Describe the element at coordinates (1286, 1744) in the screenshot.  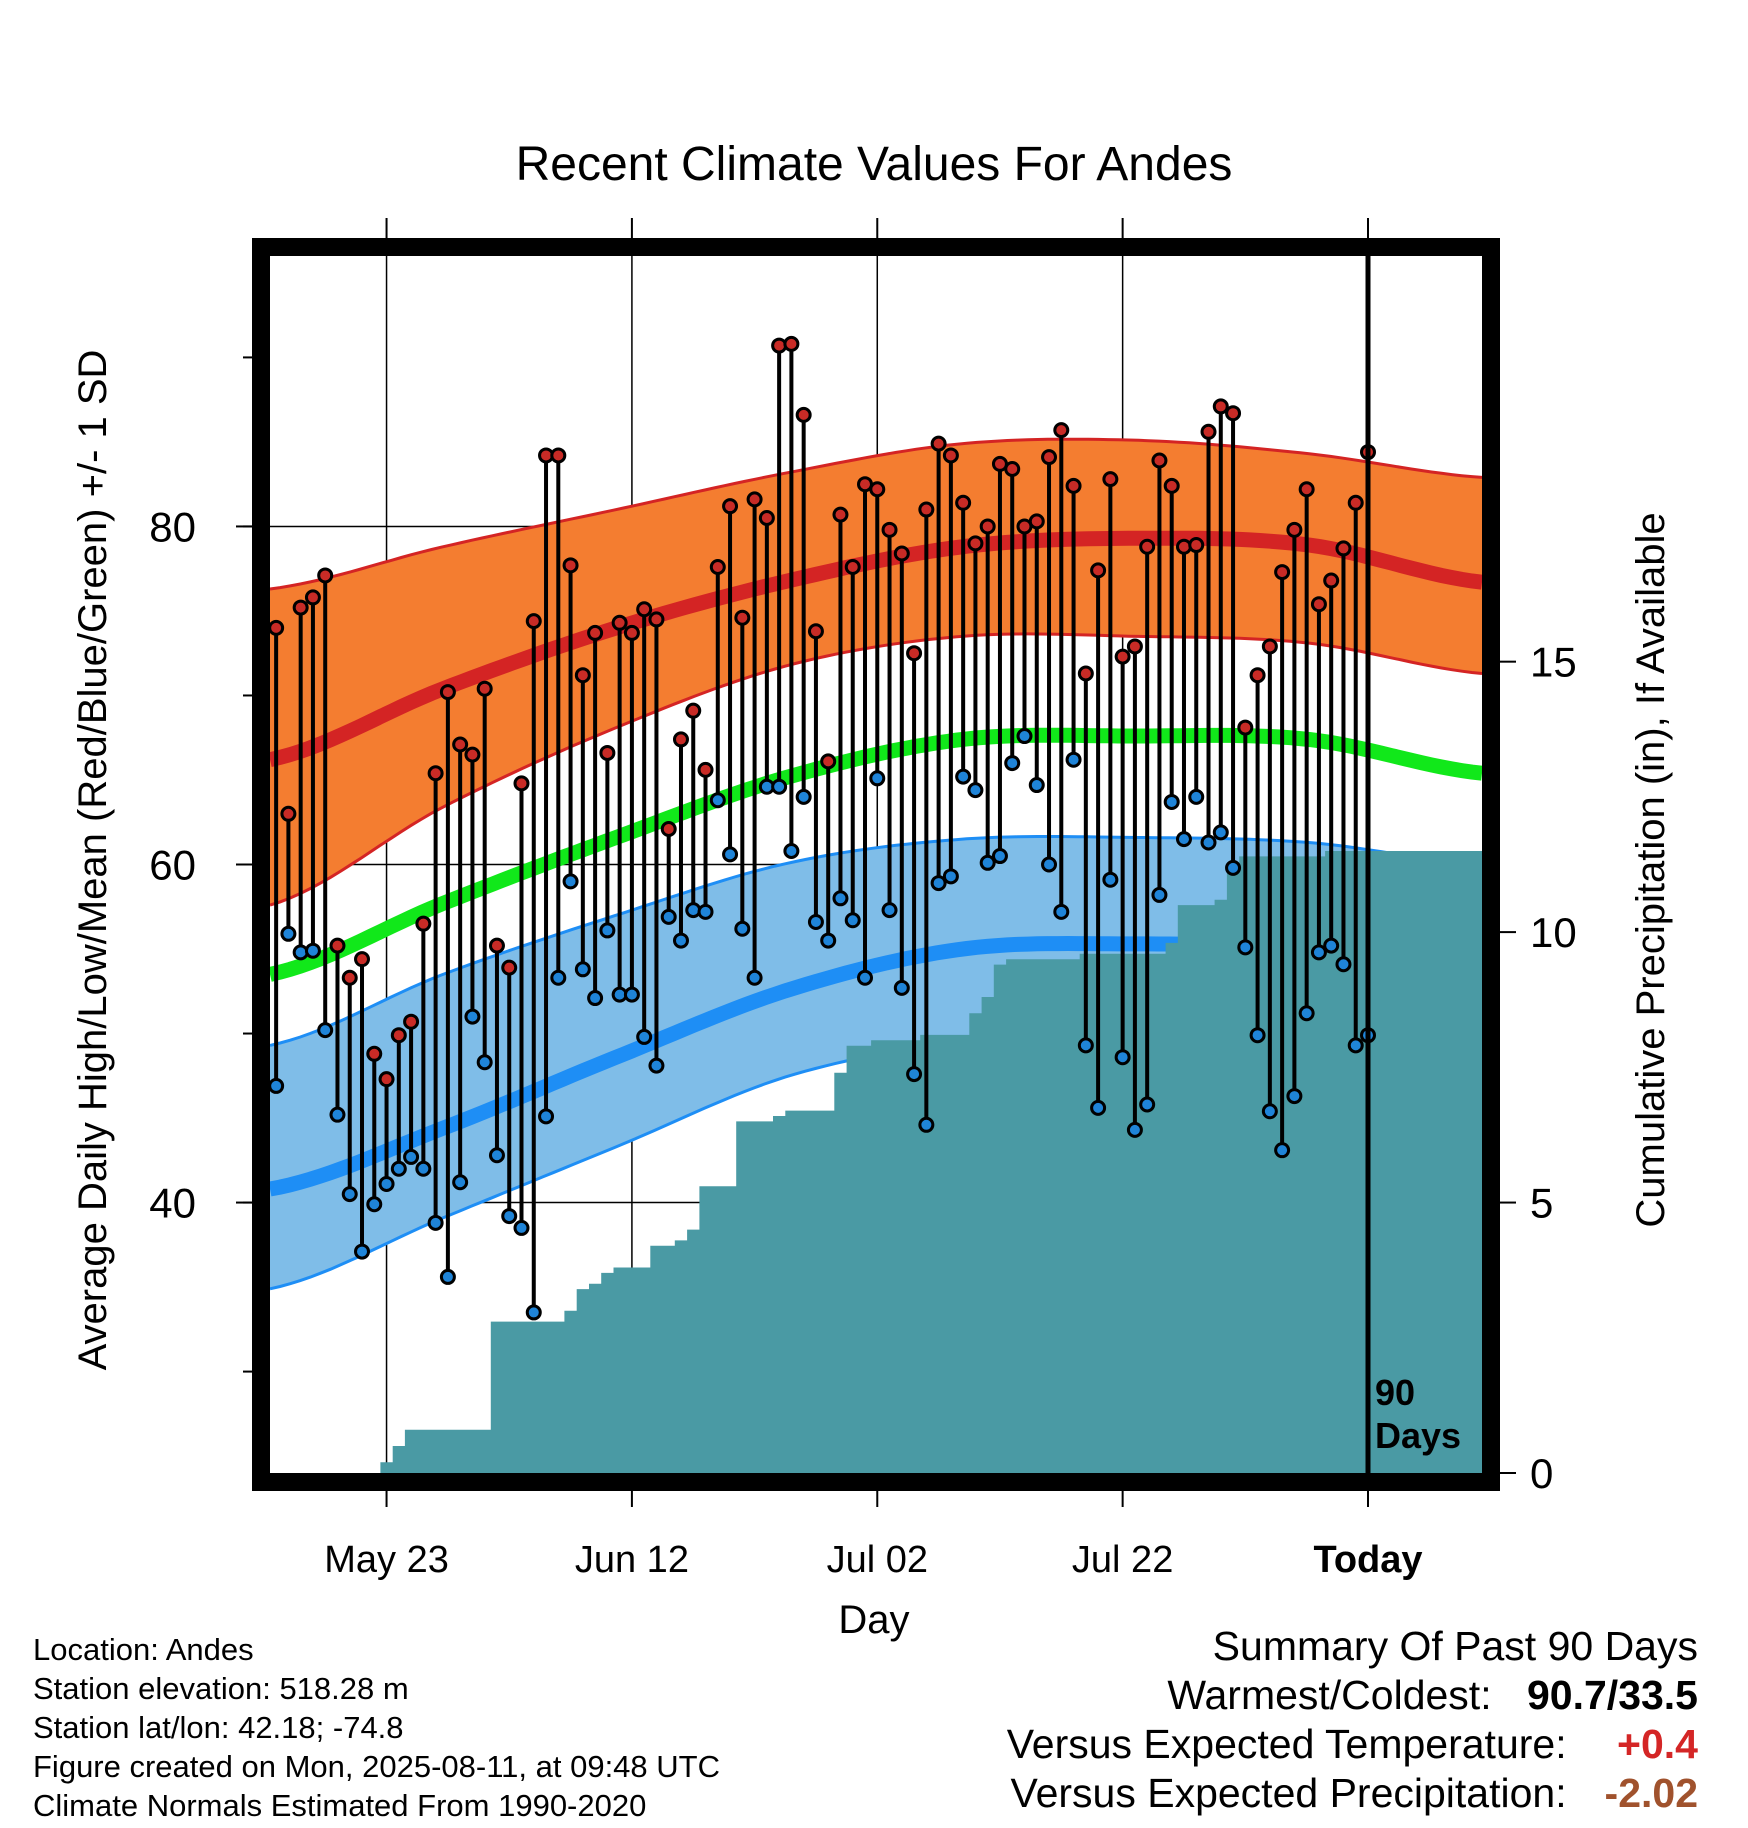
I see `temp-label: Versus Expected Temperature:` at that location.